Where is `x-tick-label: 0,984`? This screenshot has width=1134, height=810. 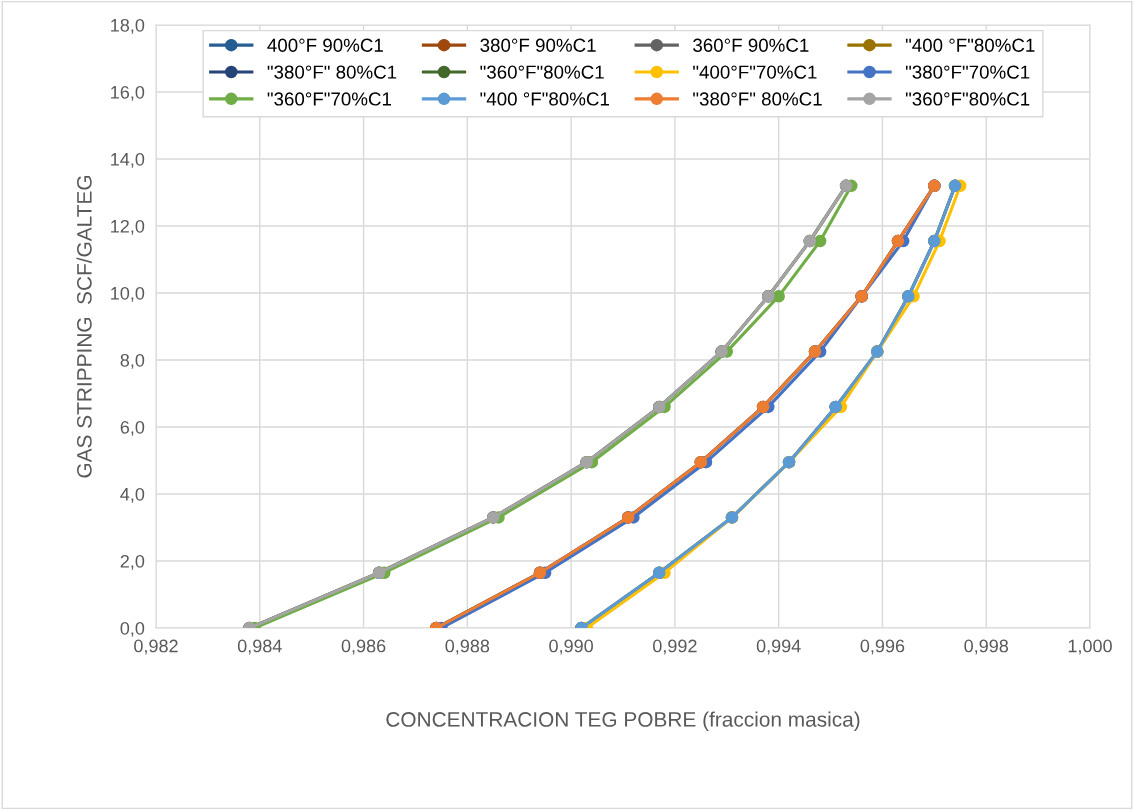
x-tick-label: 0,984 is located at coordinates (259, 647).